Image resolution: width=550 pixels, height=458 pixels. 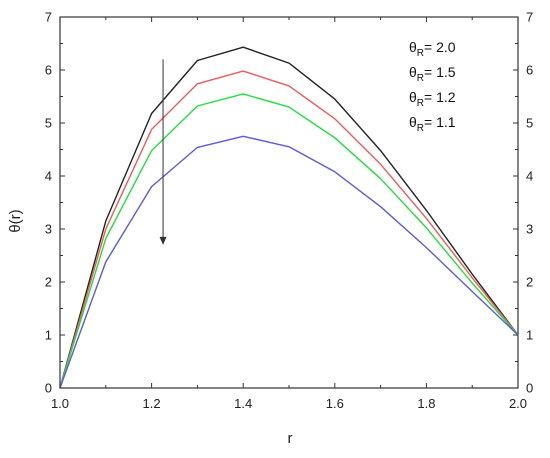 I want to click on legend-value: = 1.1, so click(x=440, y=122).